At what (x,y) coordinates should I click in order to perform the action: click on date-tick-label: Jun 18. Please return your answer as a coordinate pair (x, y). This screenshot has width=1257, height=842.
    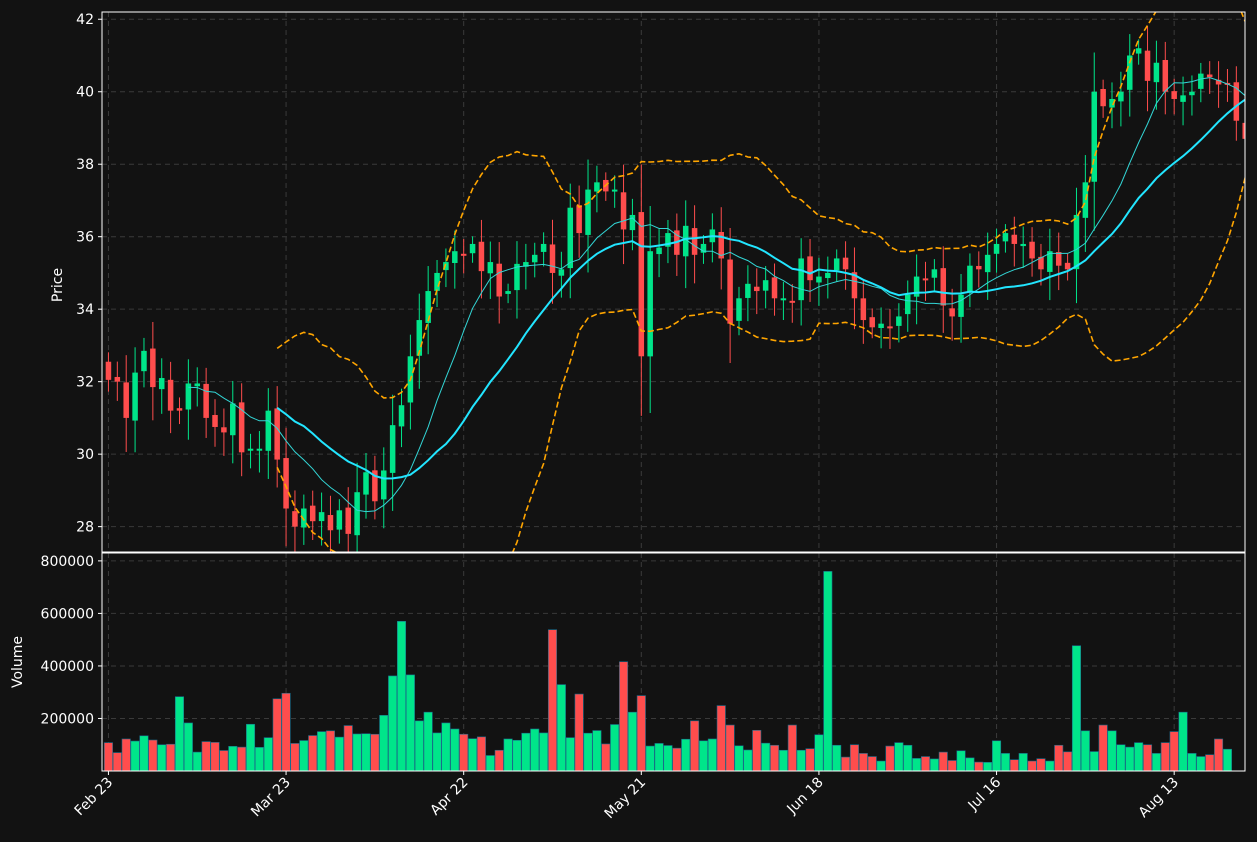
    Looking at the image, I should click on (805, 796).